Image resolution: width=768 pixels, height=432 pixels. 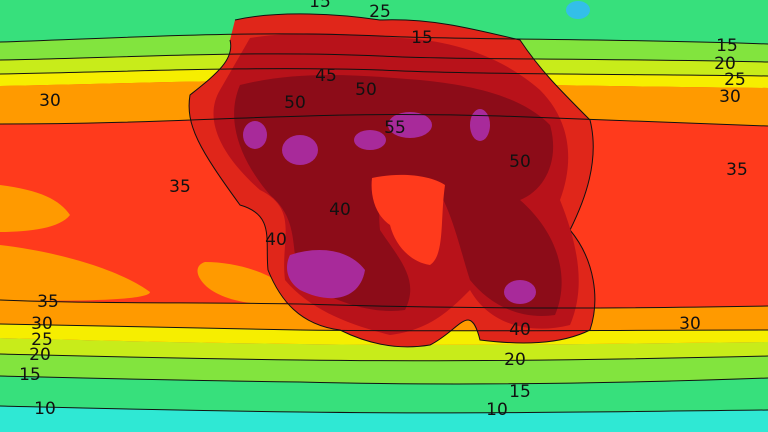 What do you see at coordinates (578, 10) in the screenshot?
I see `lake` at bounding box center [578, 10].